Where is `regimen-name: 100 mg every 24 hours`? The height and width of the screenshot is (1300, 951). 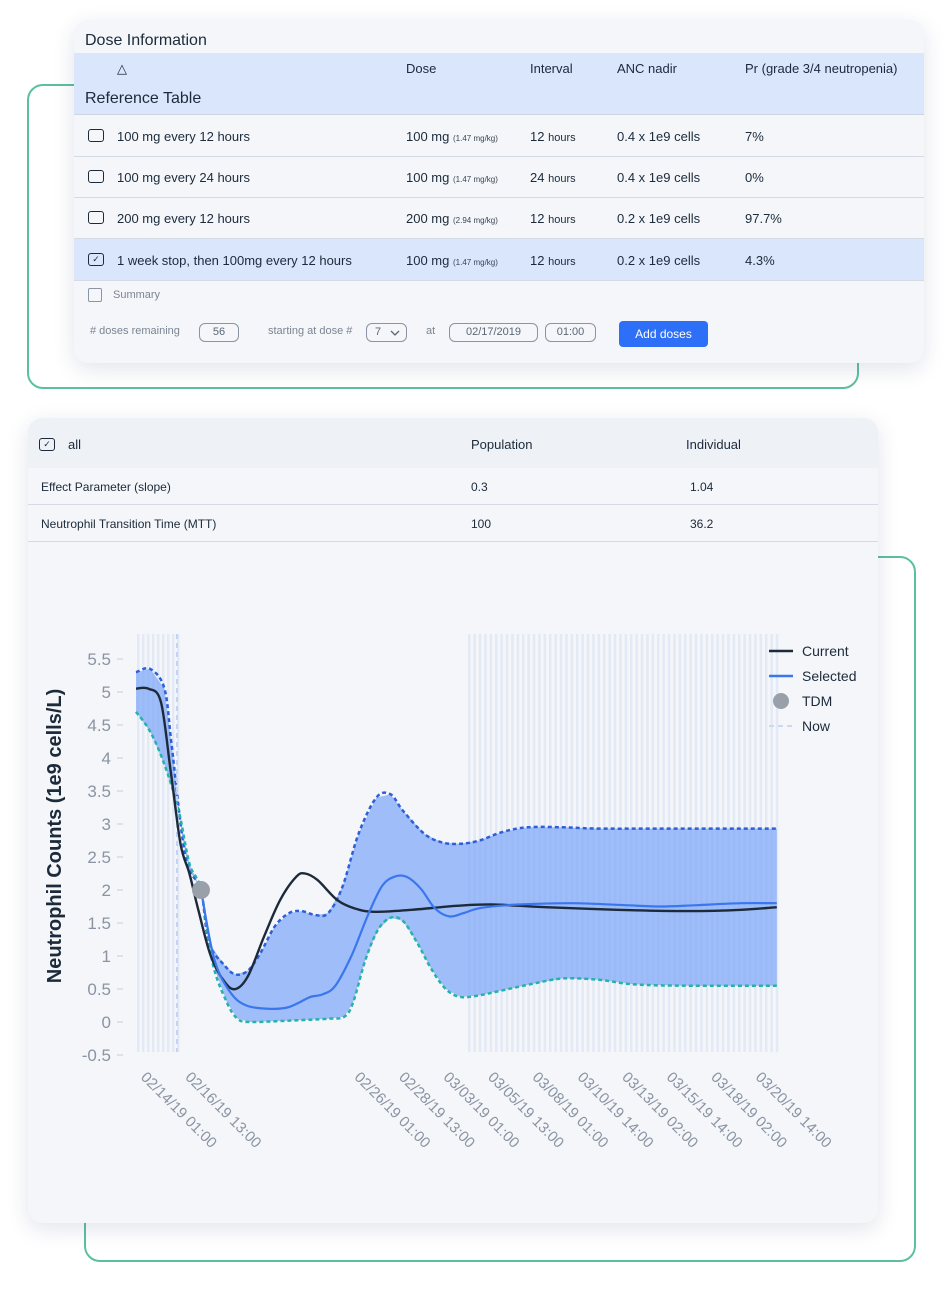
regimen-name: 100 mg every 24 hours is located at coordinates (183, 177).